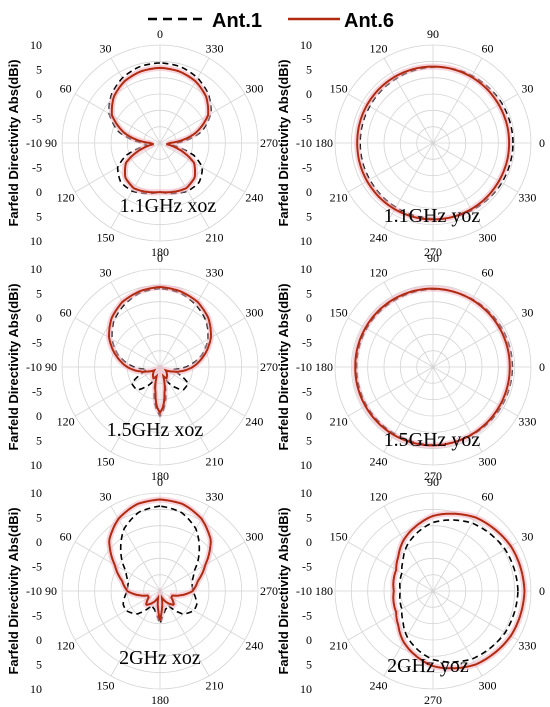 Image resolution: width=550 pixels, height=707 pixels. I want to click on angle-label: 300, so click(488, 237).